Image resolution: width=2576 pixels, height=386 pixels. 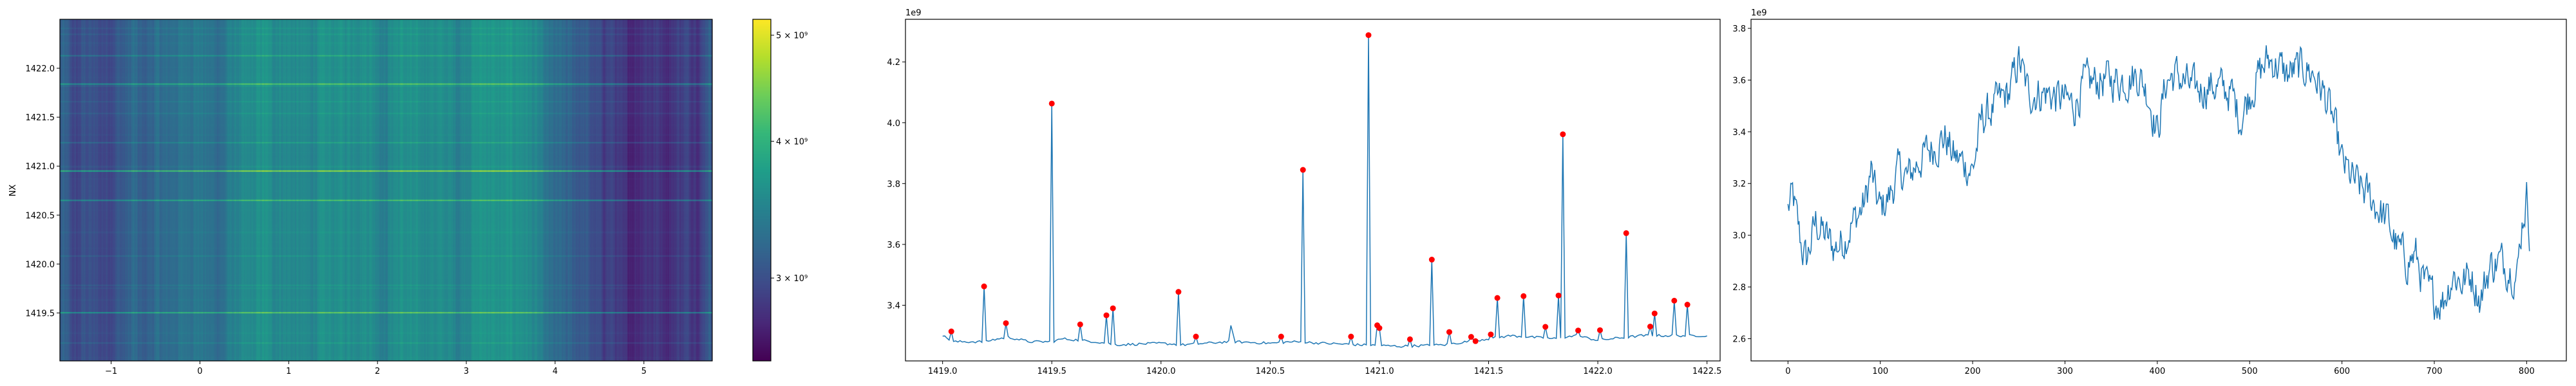 I want to click on x-tick-label: 200, so click(x=1973, y=371).